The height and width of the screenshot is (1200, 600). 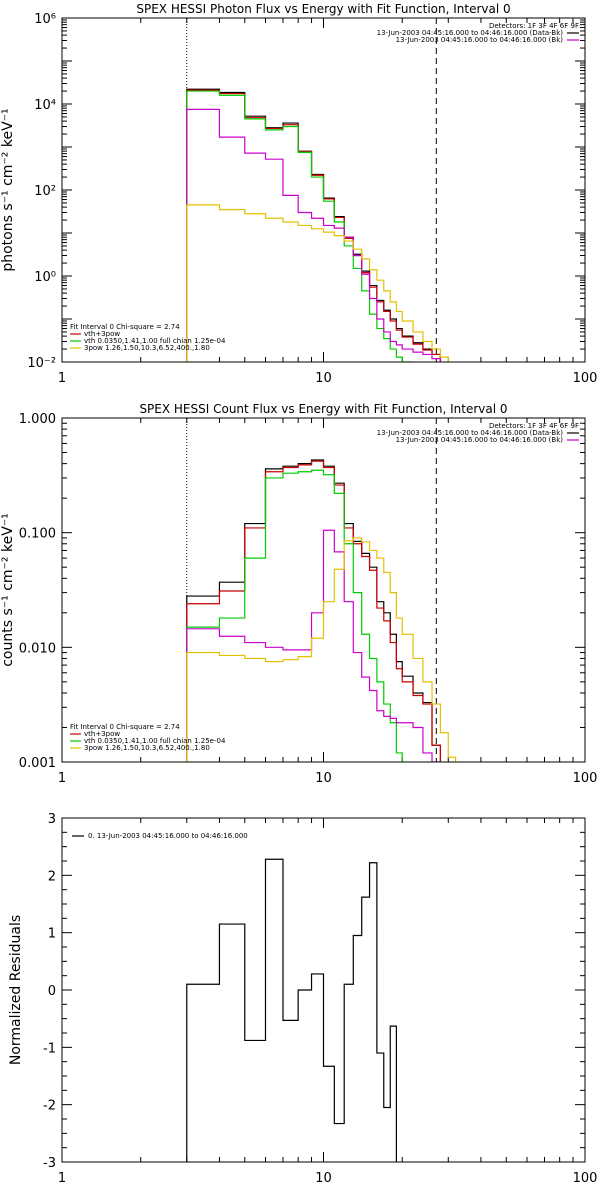 What do you see at coordinates (45, 277) in the screenshot?
I see `y-tick-label: 10⁰` at bounding box center [45, 277].